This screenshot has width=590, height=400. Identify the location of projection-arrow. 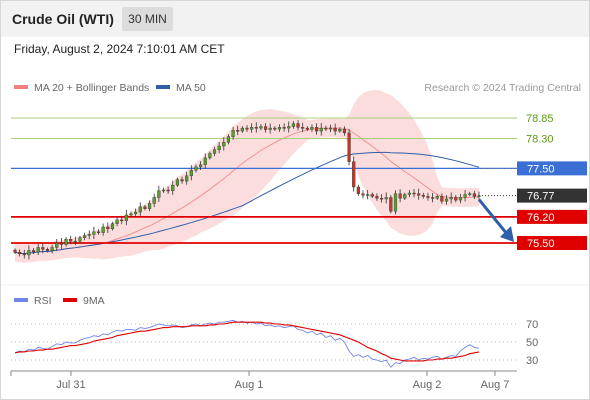
(495, 220).